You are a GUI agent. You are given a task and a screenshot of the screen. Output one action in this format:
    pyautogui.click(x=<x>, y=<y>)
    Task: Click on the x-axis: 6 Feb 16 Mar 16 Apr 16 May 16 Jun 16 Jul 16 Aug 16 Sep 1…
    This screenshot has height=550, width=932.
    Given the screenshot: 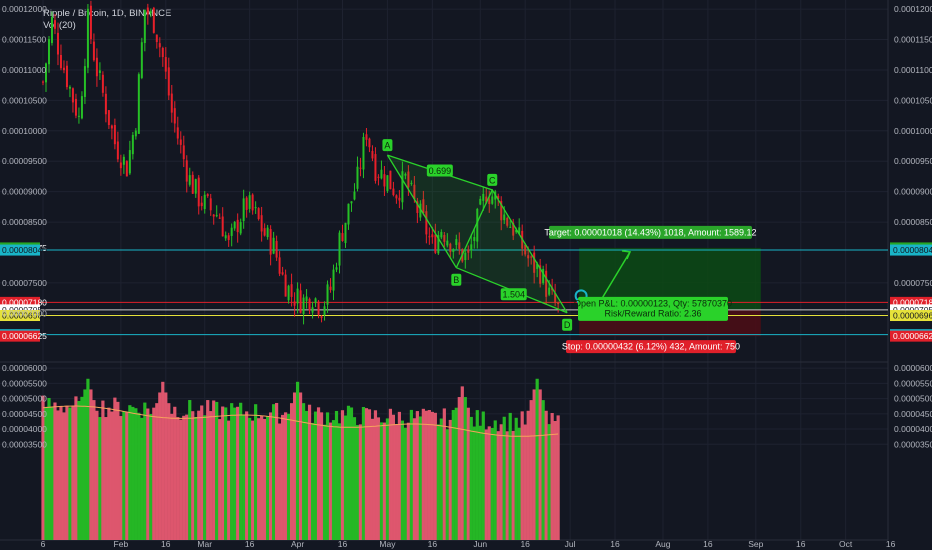 What is the action you would take?
    pyautogui.click(x=468, y=544)
    